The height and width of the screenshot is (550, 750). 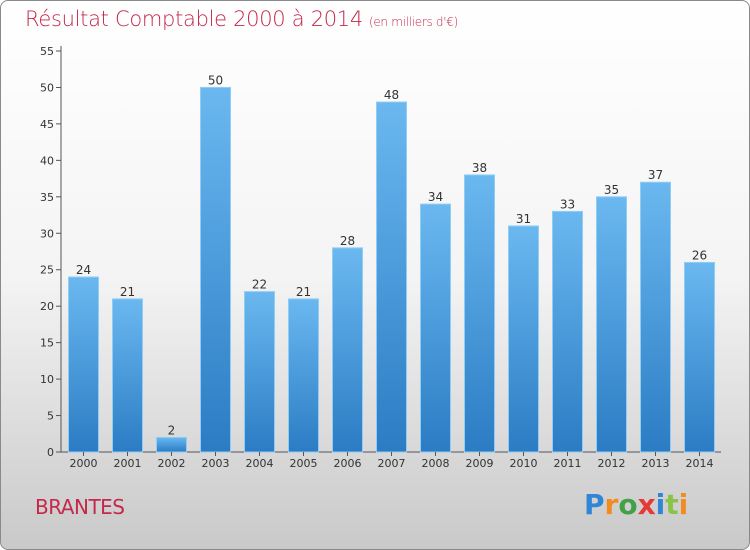 What do you see at coordinates (215, 269) in the screenshot?
I see `bar-2003` at bounding box center [215, 269].